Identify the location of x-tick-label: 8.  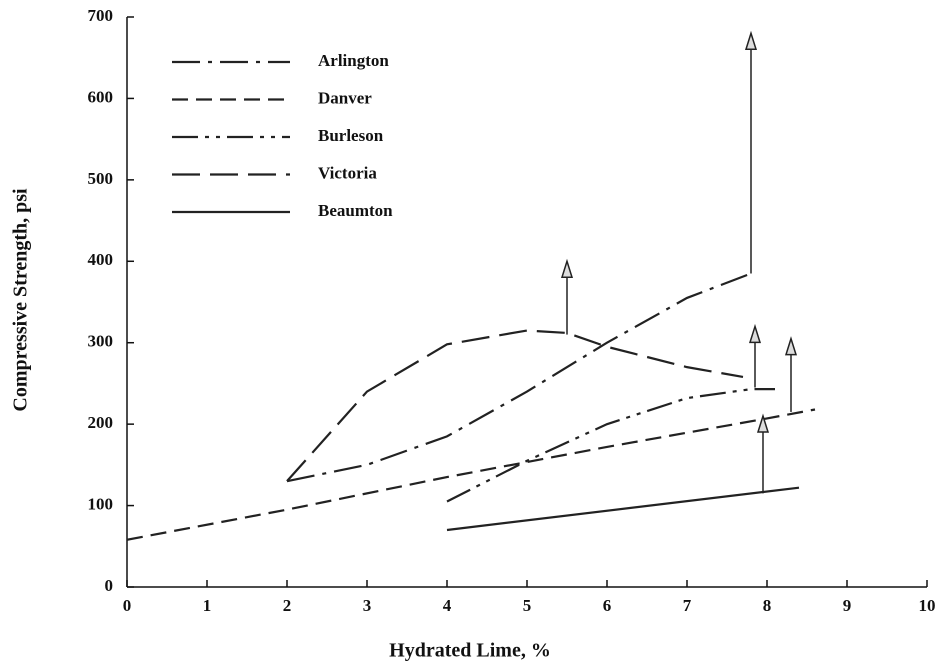
(767, 605).